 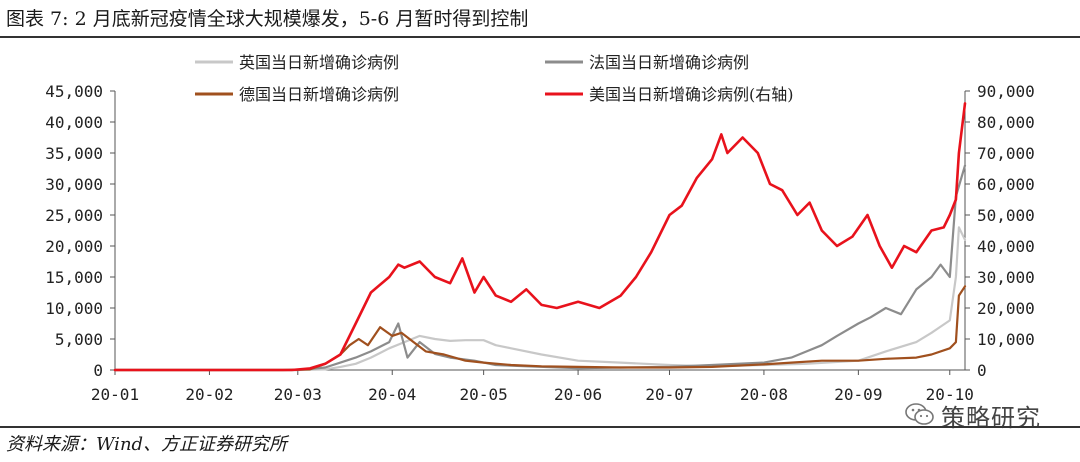 What do you see at coordinates (74, 277) in the screenshot?
I see `y-left-tick-label: 15,000` at bounding box center [74, 277].